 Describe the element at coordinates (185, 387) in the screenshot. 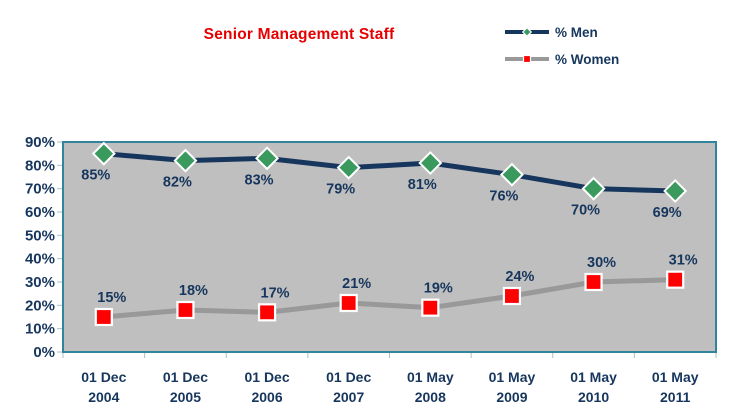

I see `x-tick-label: 01 Dec 2005` at that location.